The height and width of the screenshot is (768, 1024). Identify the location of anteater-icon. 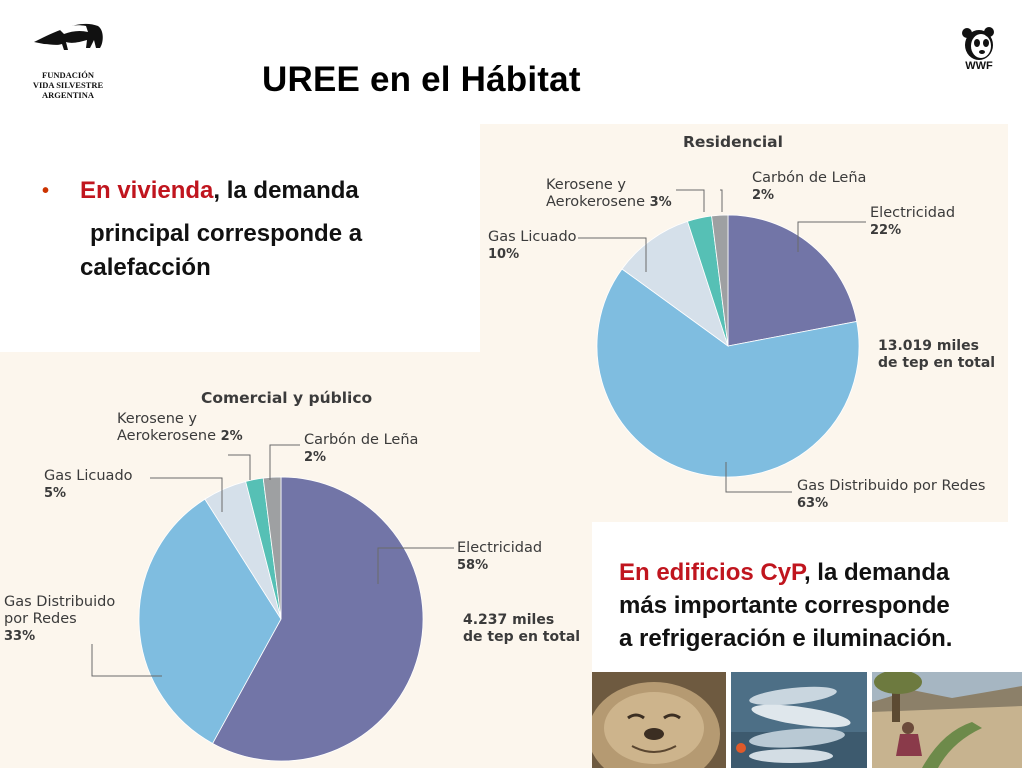
(68, 36).